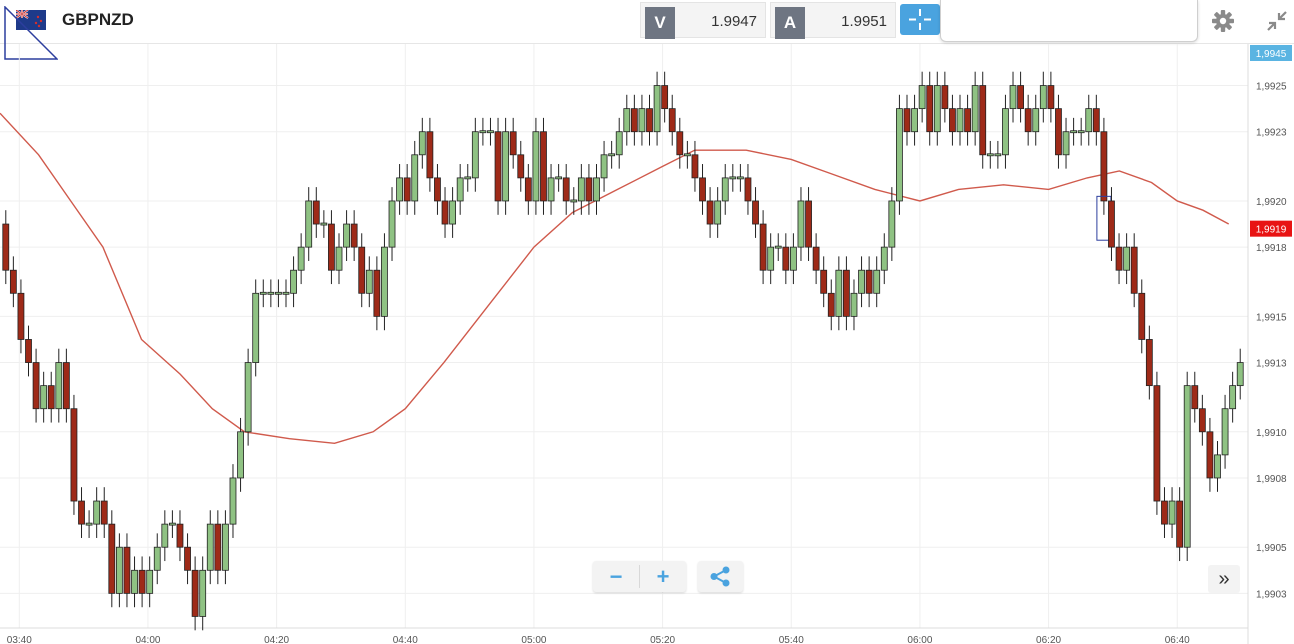  I want to click on time-tick-label: 05:00, so click(533, 639).